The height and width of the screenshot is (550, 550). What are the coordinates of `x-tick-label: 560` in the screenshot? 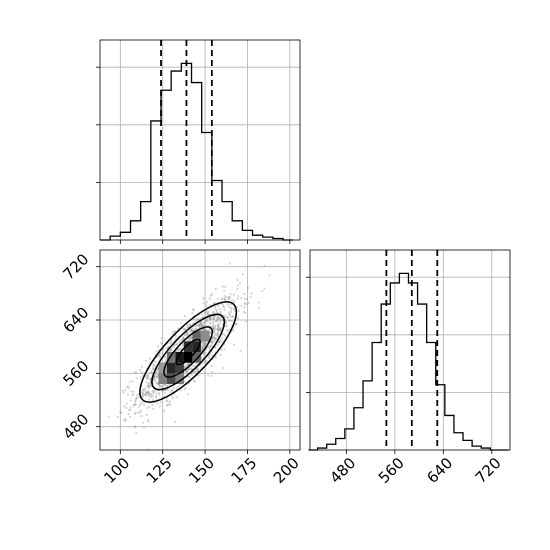 It's located at (391, 470).